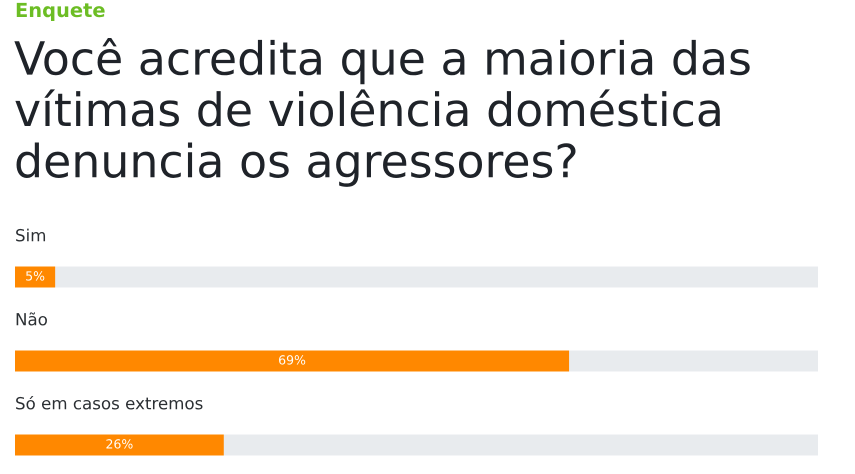 The image size is (855, 474). I want to click on data-label: 5%, so click(35, 276).